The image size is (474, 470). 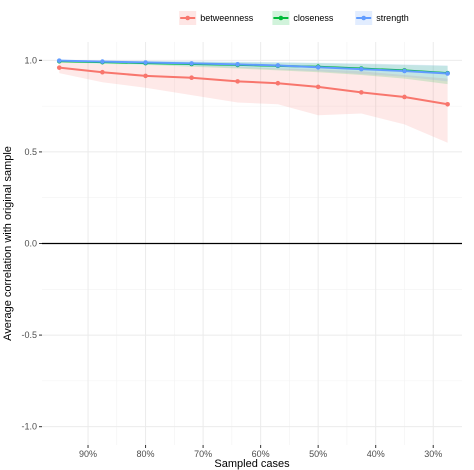 What do you see at coordinates (433, 454) in the screenshot?
I see `x-tick-label: 30%` at bounding box center [433, 454].